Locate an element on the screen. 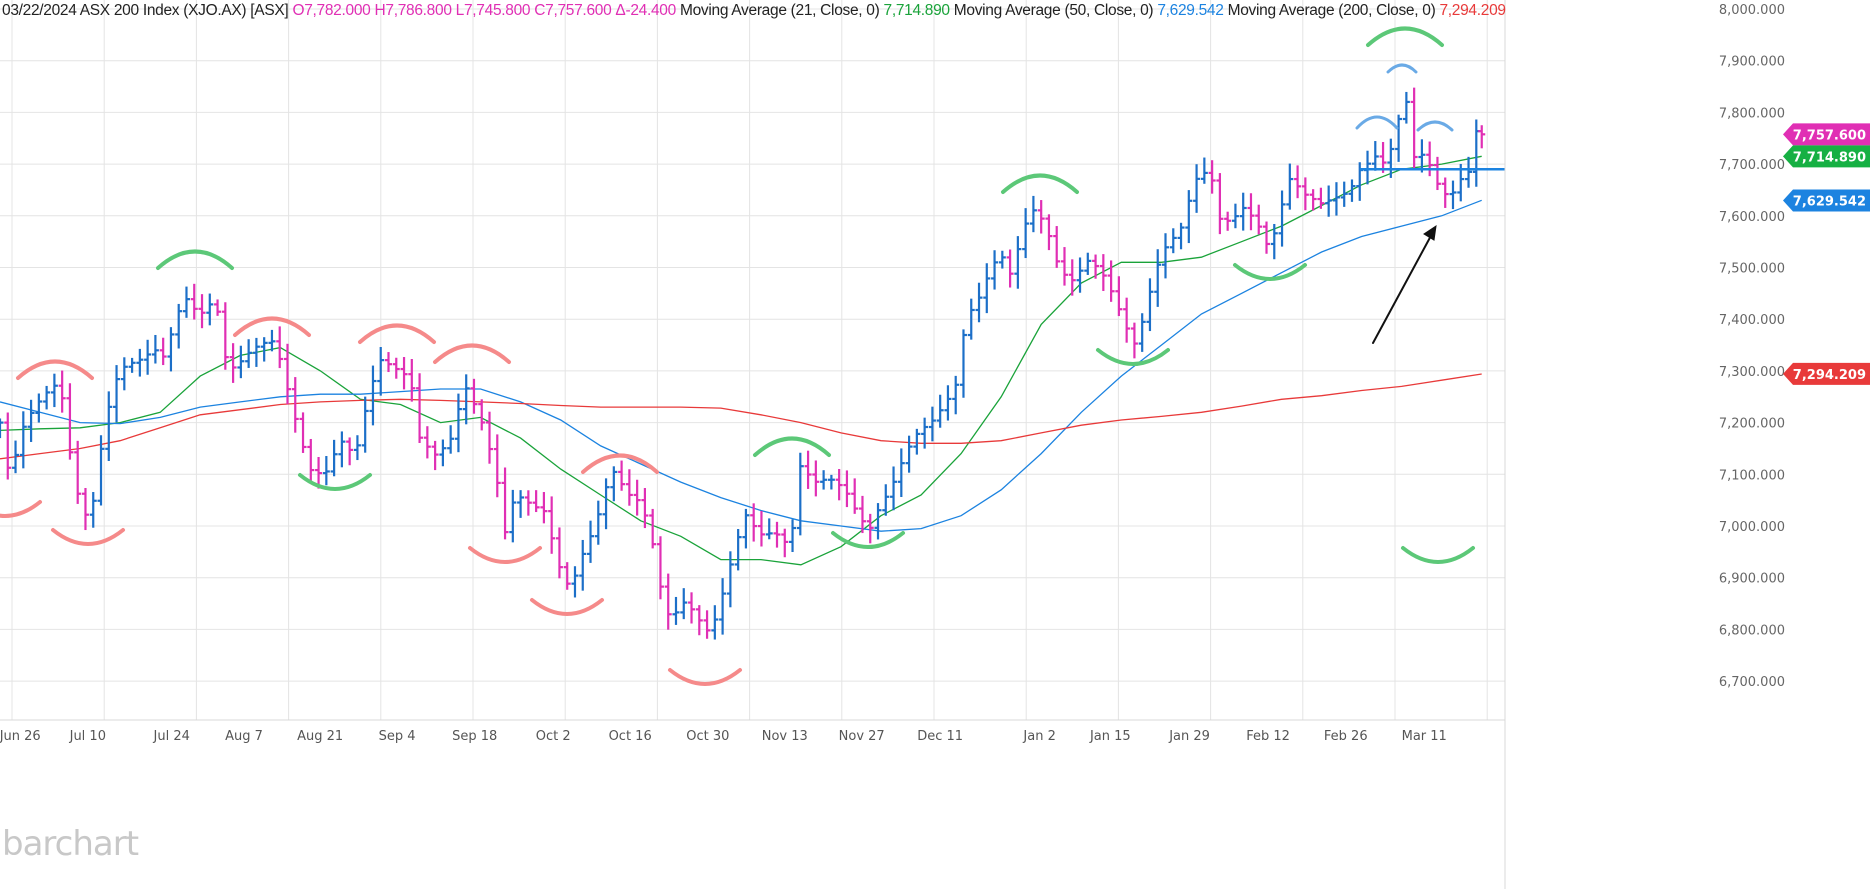 The height and width of the screenshot is (889, 1870). x-tick-label: Mar 11 is located at coordinates (1424, 736).